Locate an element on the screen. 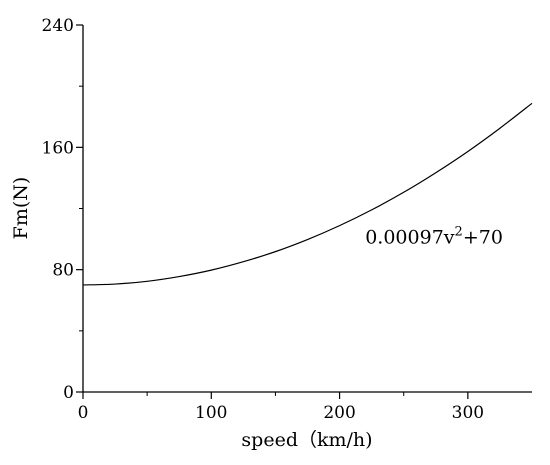 The height and width of the screenshot is (465, 550). y-axis-label: Fm(N) is located at coordinates (21, 208).